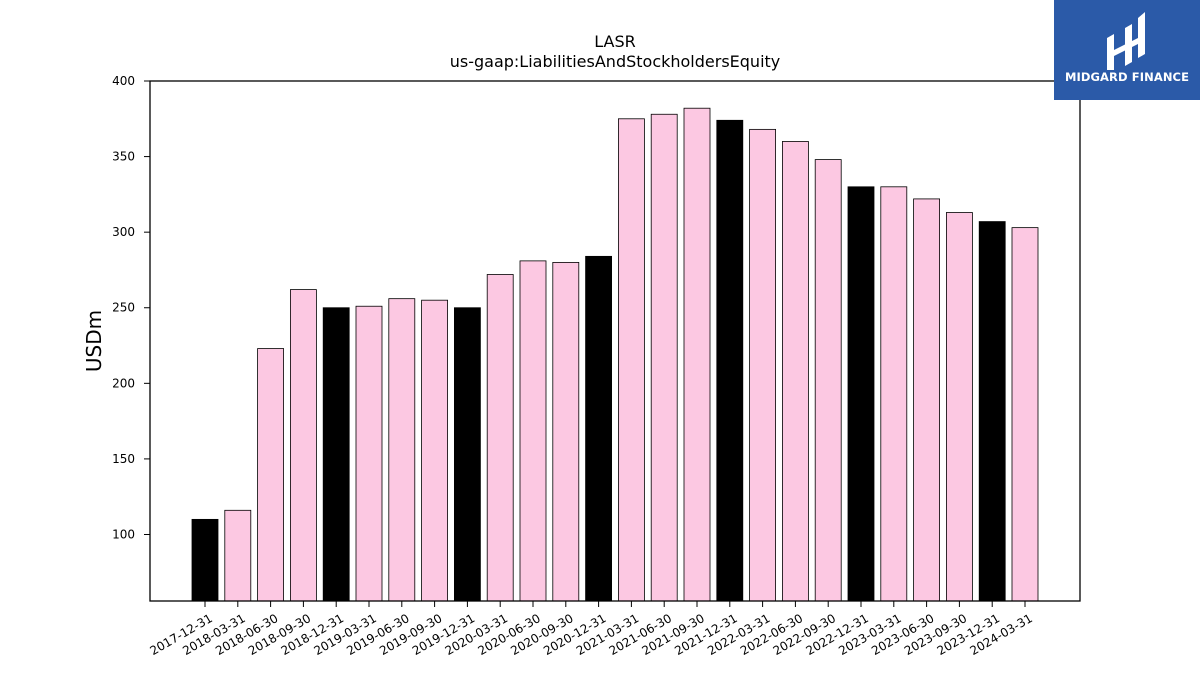 The height and width of the screenshot is (675, 1200). What do you see at coordinates (123, 81) in the screenshot?
I see `y-tick-label: 400` at bounding box center [123, 81].